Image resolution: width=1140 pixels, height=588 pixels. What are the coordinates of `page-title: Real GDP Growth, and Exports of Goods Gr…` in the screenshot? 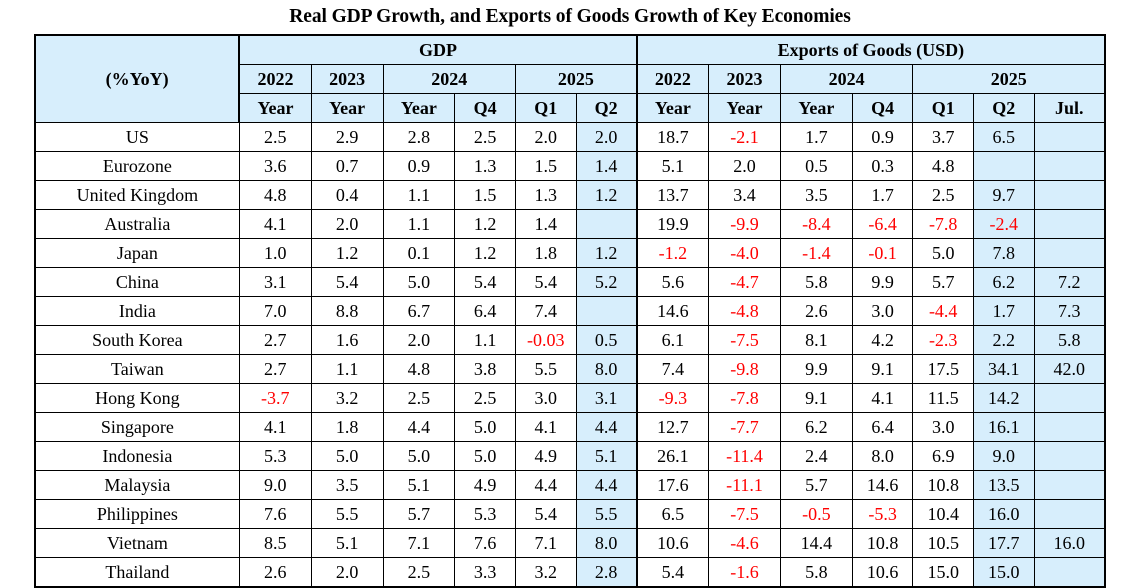 It's located at (570, 16).